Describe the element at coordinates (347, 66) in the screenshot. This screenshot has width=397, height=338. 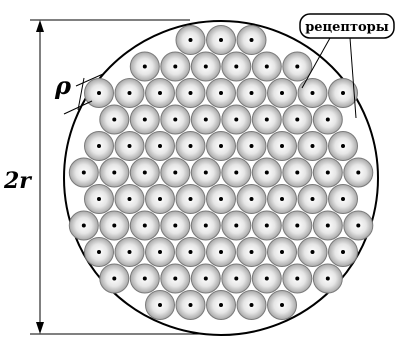
I see `receptor-callout: рецепторы` at that location.